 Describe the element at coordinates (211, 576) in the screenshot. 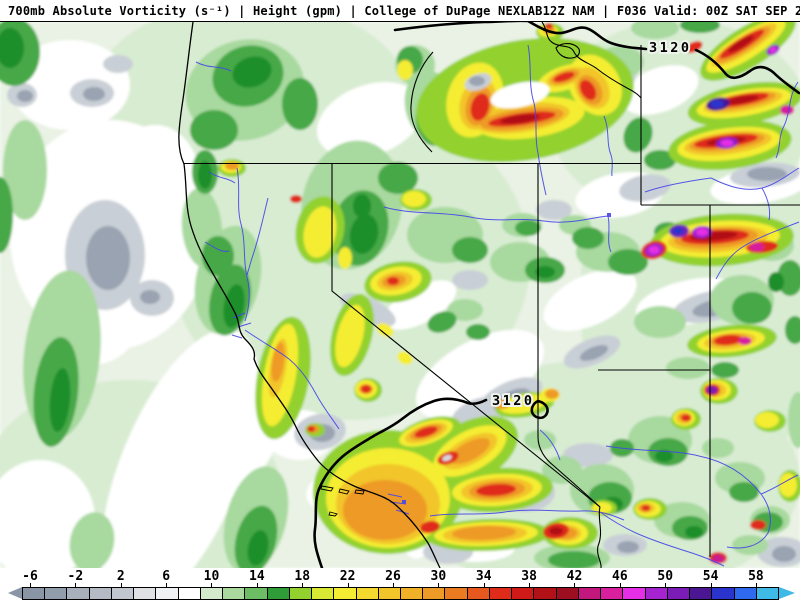

I see `colorbar-tick-label: 10` at that location.